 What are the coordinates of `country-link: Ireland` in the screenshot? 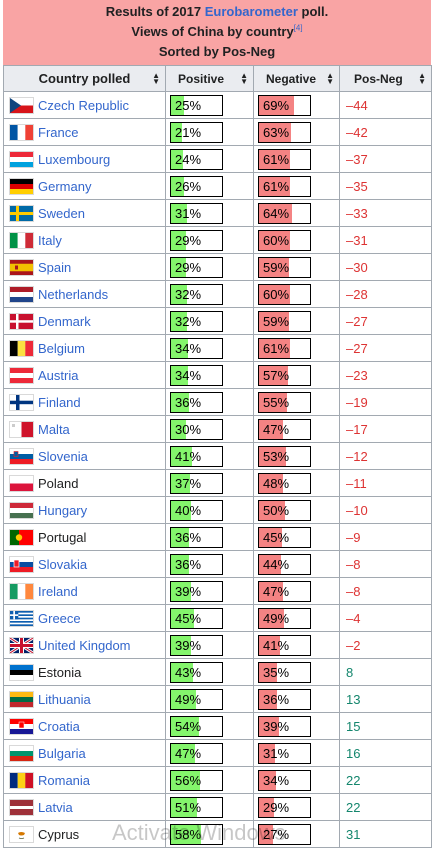 It's located at (58, 592).